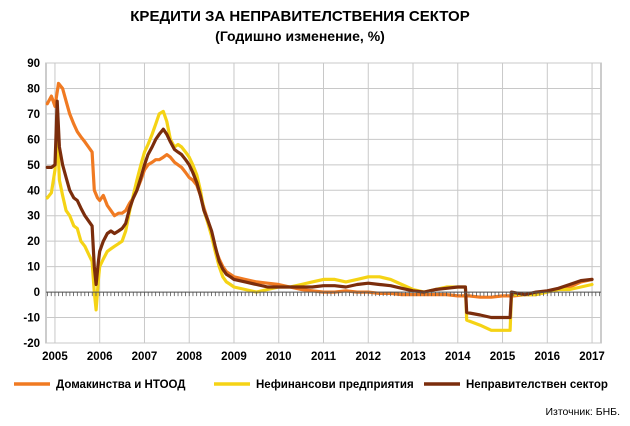  I want to click on y-tick-label: -20, so click(31, 344).